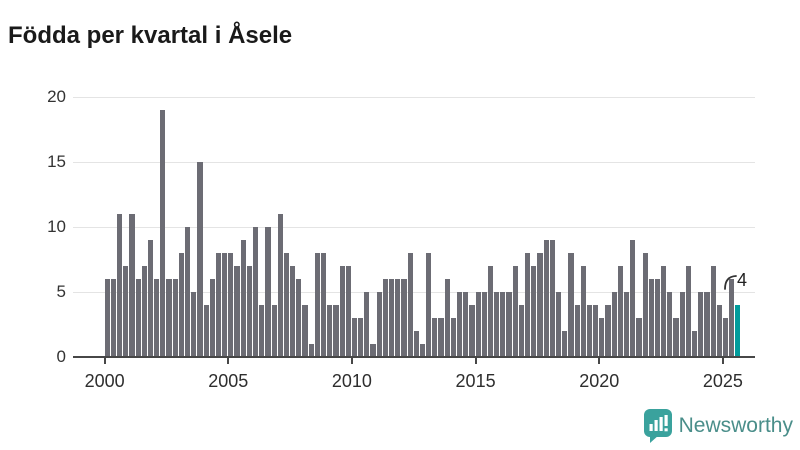  I want to click on newsworthy-logo: Newsworthy, so click(718, 426).